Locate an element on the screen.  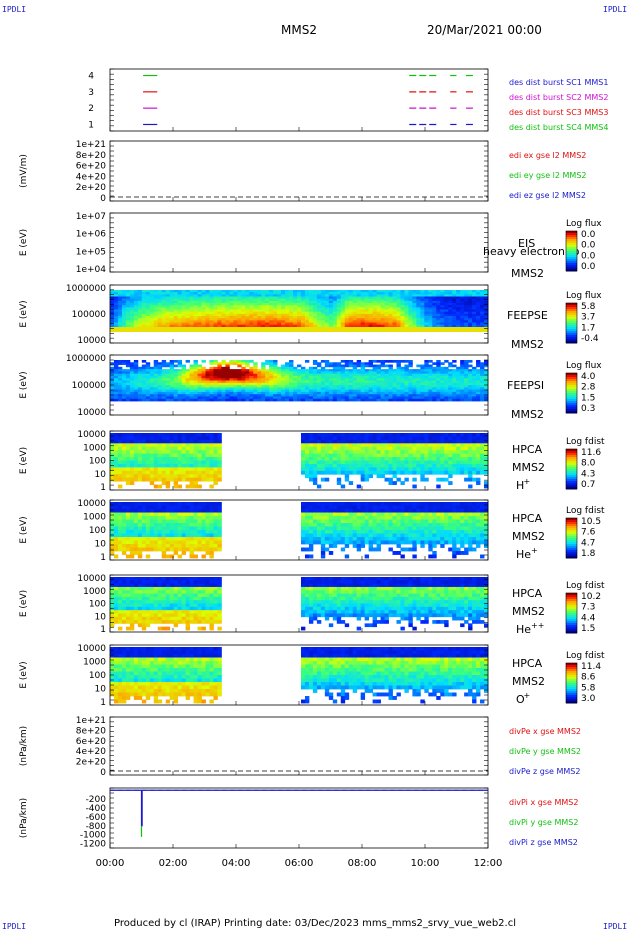
corner-label-bottom-right: IPDLI is located at coordinates (615, 926).